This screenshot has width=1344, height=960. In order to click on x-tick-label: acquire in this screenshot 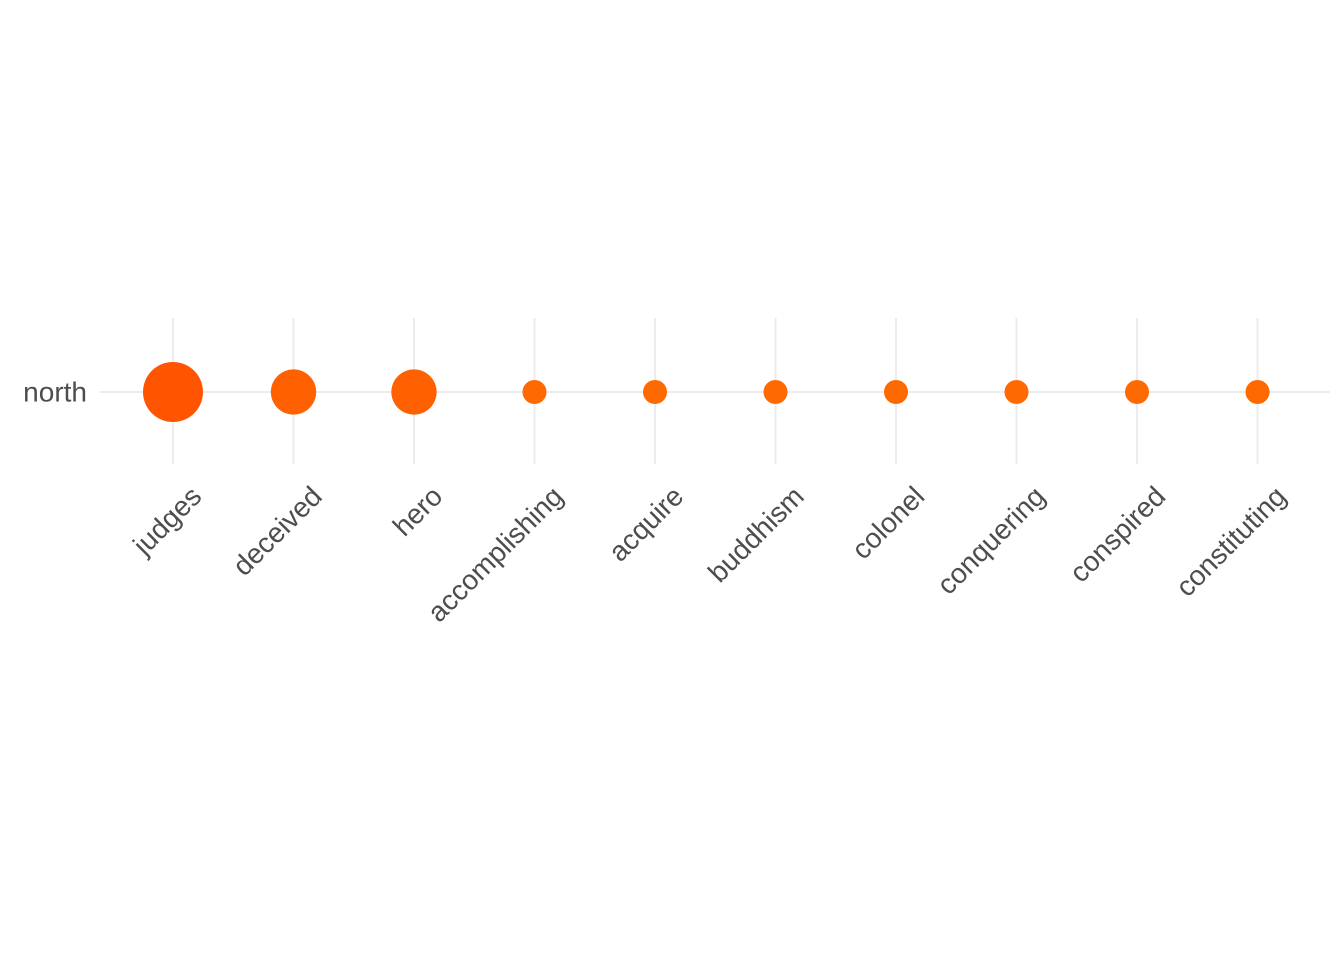, I will do `click(646, 523)`.